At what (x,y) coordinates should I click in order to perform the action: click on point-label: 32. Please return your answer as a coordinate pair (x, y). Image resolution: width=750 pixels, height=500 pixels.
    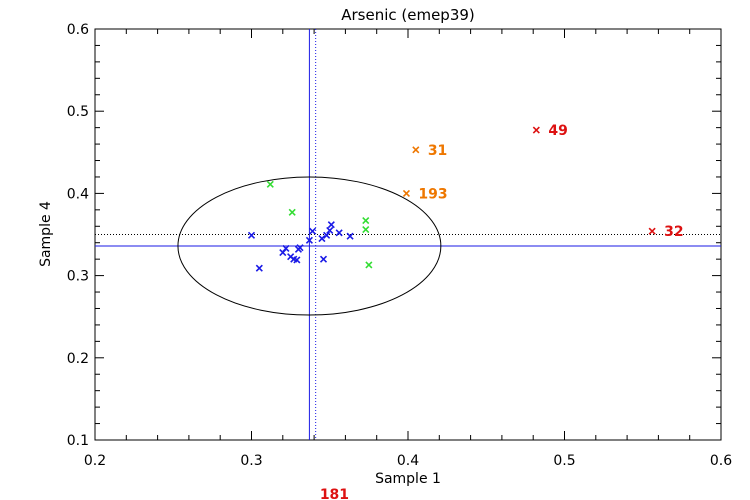
    Looking at the image, I should click on (673, 232).